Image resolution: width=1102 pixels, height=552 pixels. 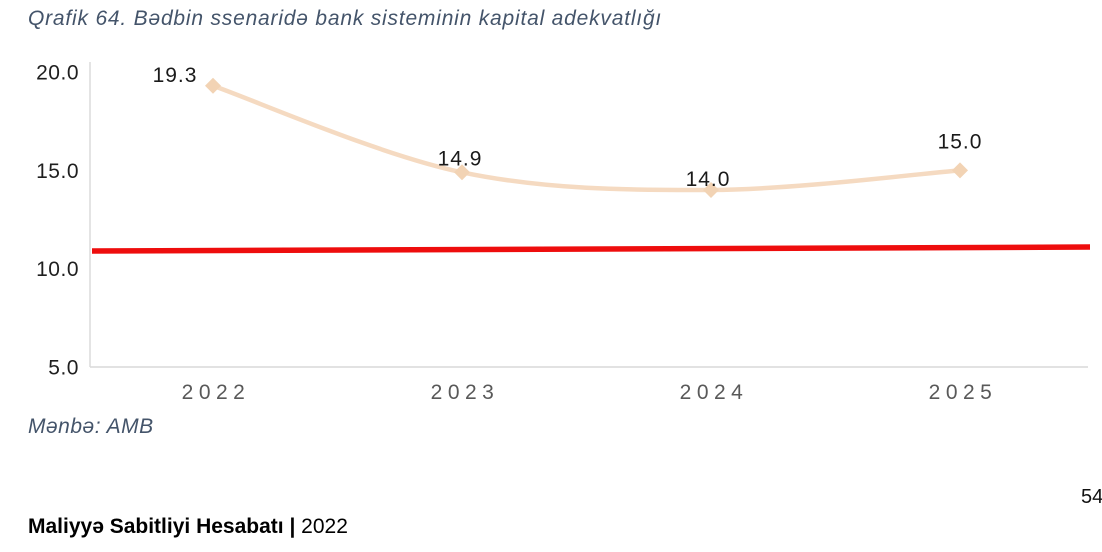 I want to click on data-label: 14.0, so click(x=708, y=179).